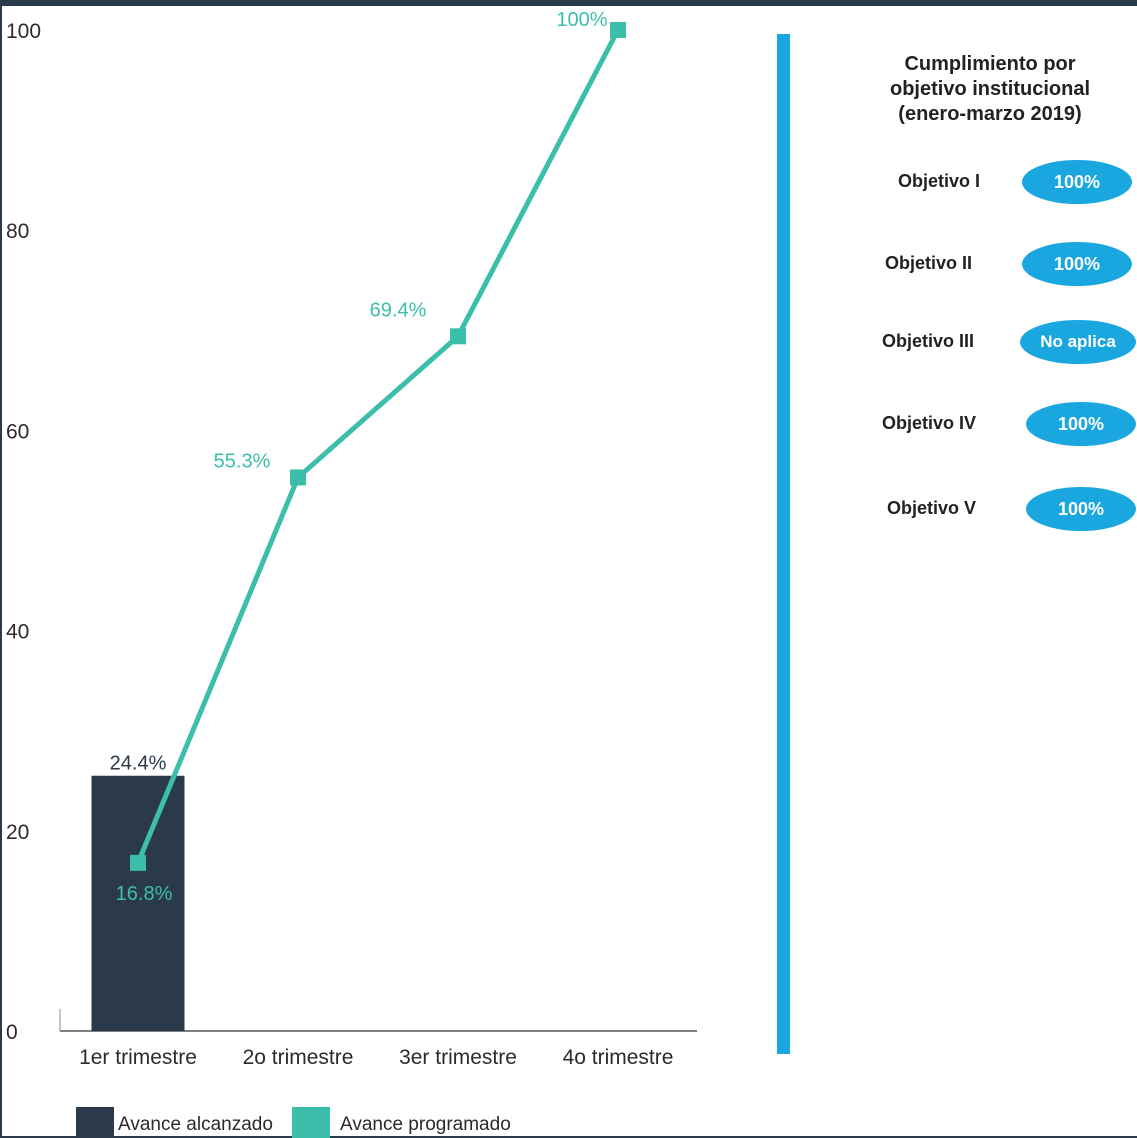 The width and height of the screenshot is (1137, 1138). Describe the element at coordinates (138, 1057) in the screenshot. I see `x-tick-label: 1er trimestre` at that location.